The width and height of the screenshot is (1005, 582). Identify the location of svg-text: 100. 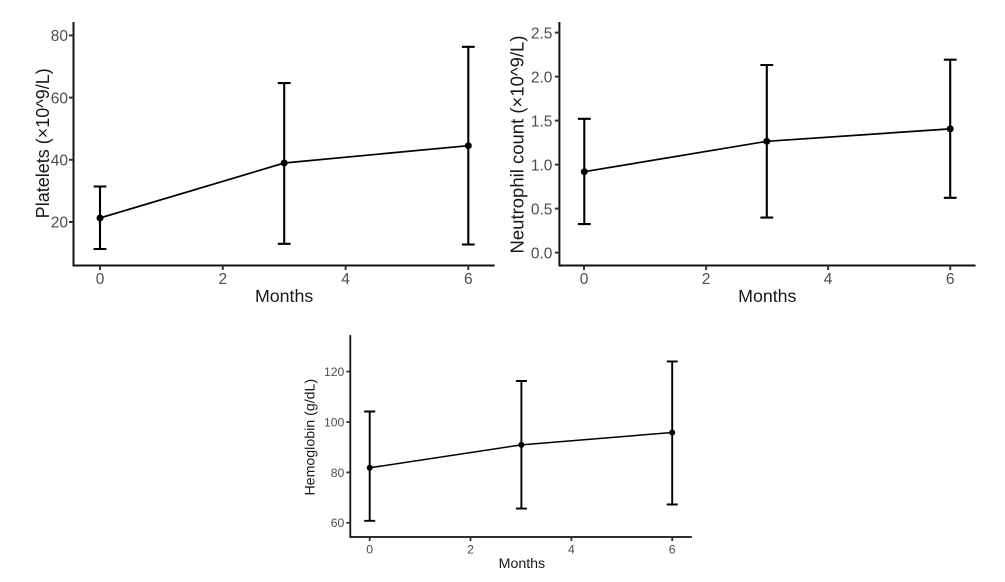
(334, 422).